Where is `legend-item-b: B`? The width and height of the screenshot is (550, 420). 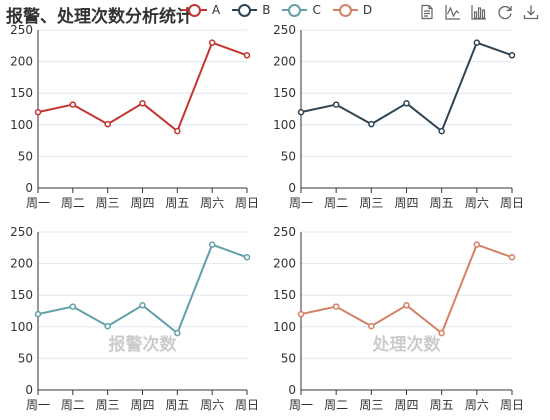 legend-item-b: B is located at coordinates (251, 10).